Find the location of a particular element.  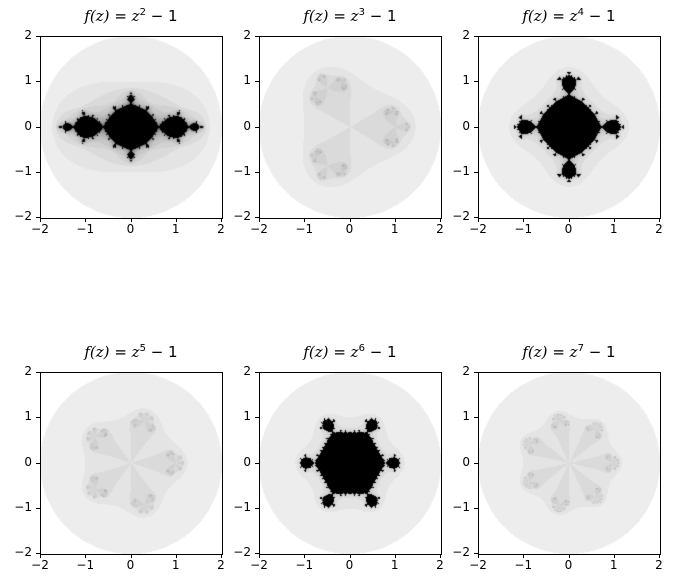

subplot-title: f(z) = z6 − 1 is located at coordinates (350, 352).